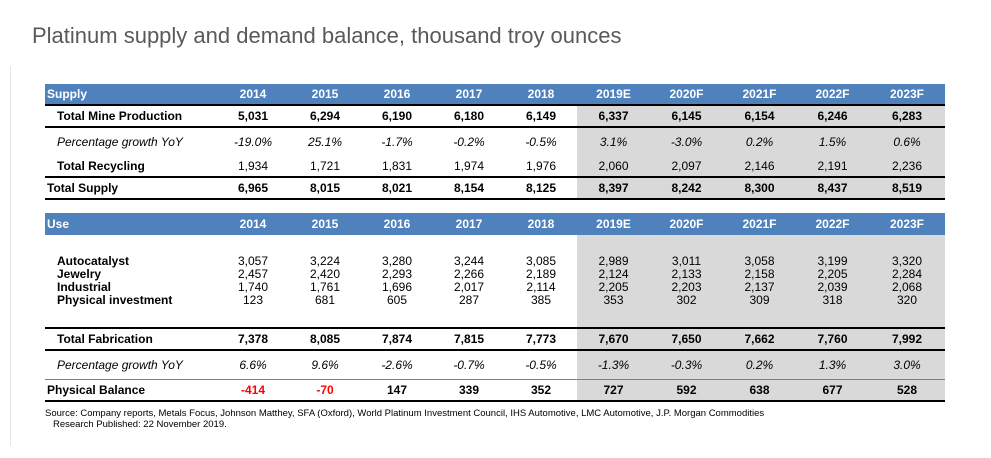  Describe the element at coordinates (832, 365) in the screenshot. I see `table-cell: 1.3%` at that location.